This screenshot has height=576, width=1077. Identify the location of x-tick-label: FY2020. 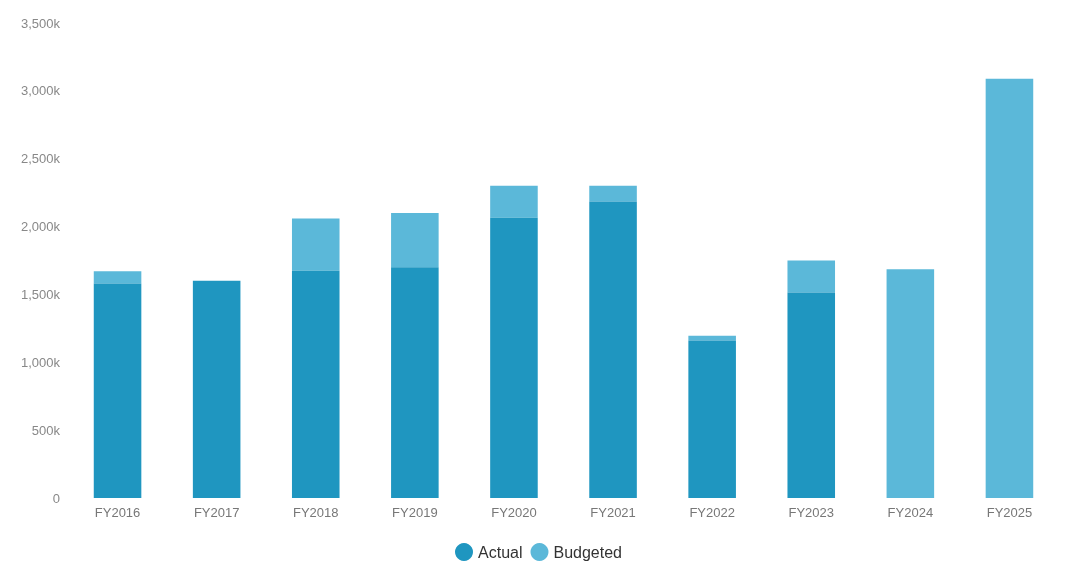
(514, 512).